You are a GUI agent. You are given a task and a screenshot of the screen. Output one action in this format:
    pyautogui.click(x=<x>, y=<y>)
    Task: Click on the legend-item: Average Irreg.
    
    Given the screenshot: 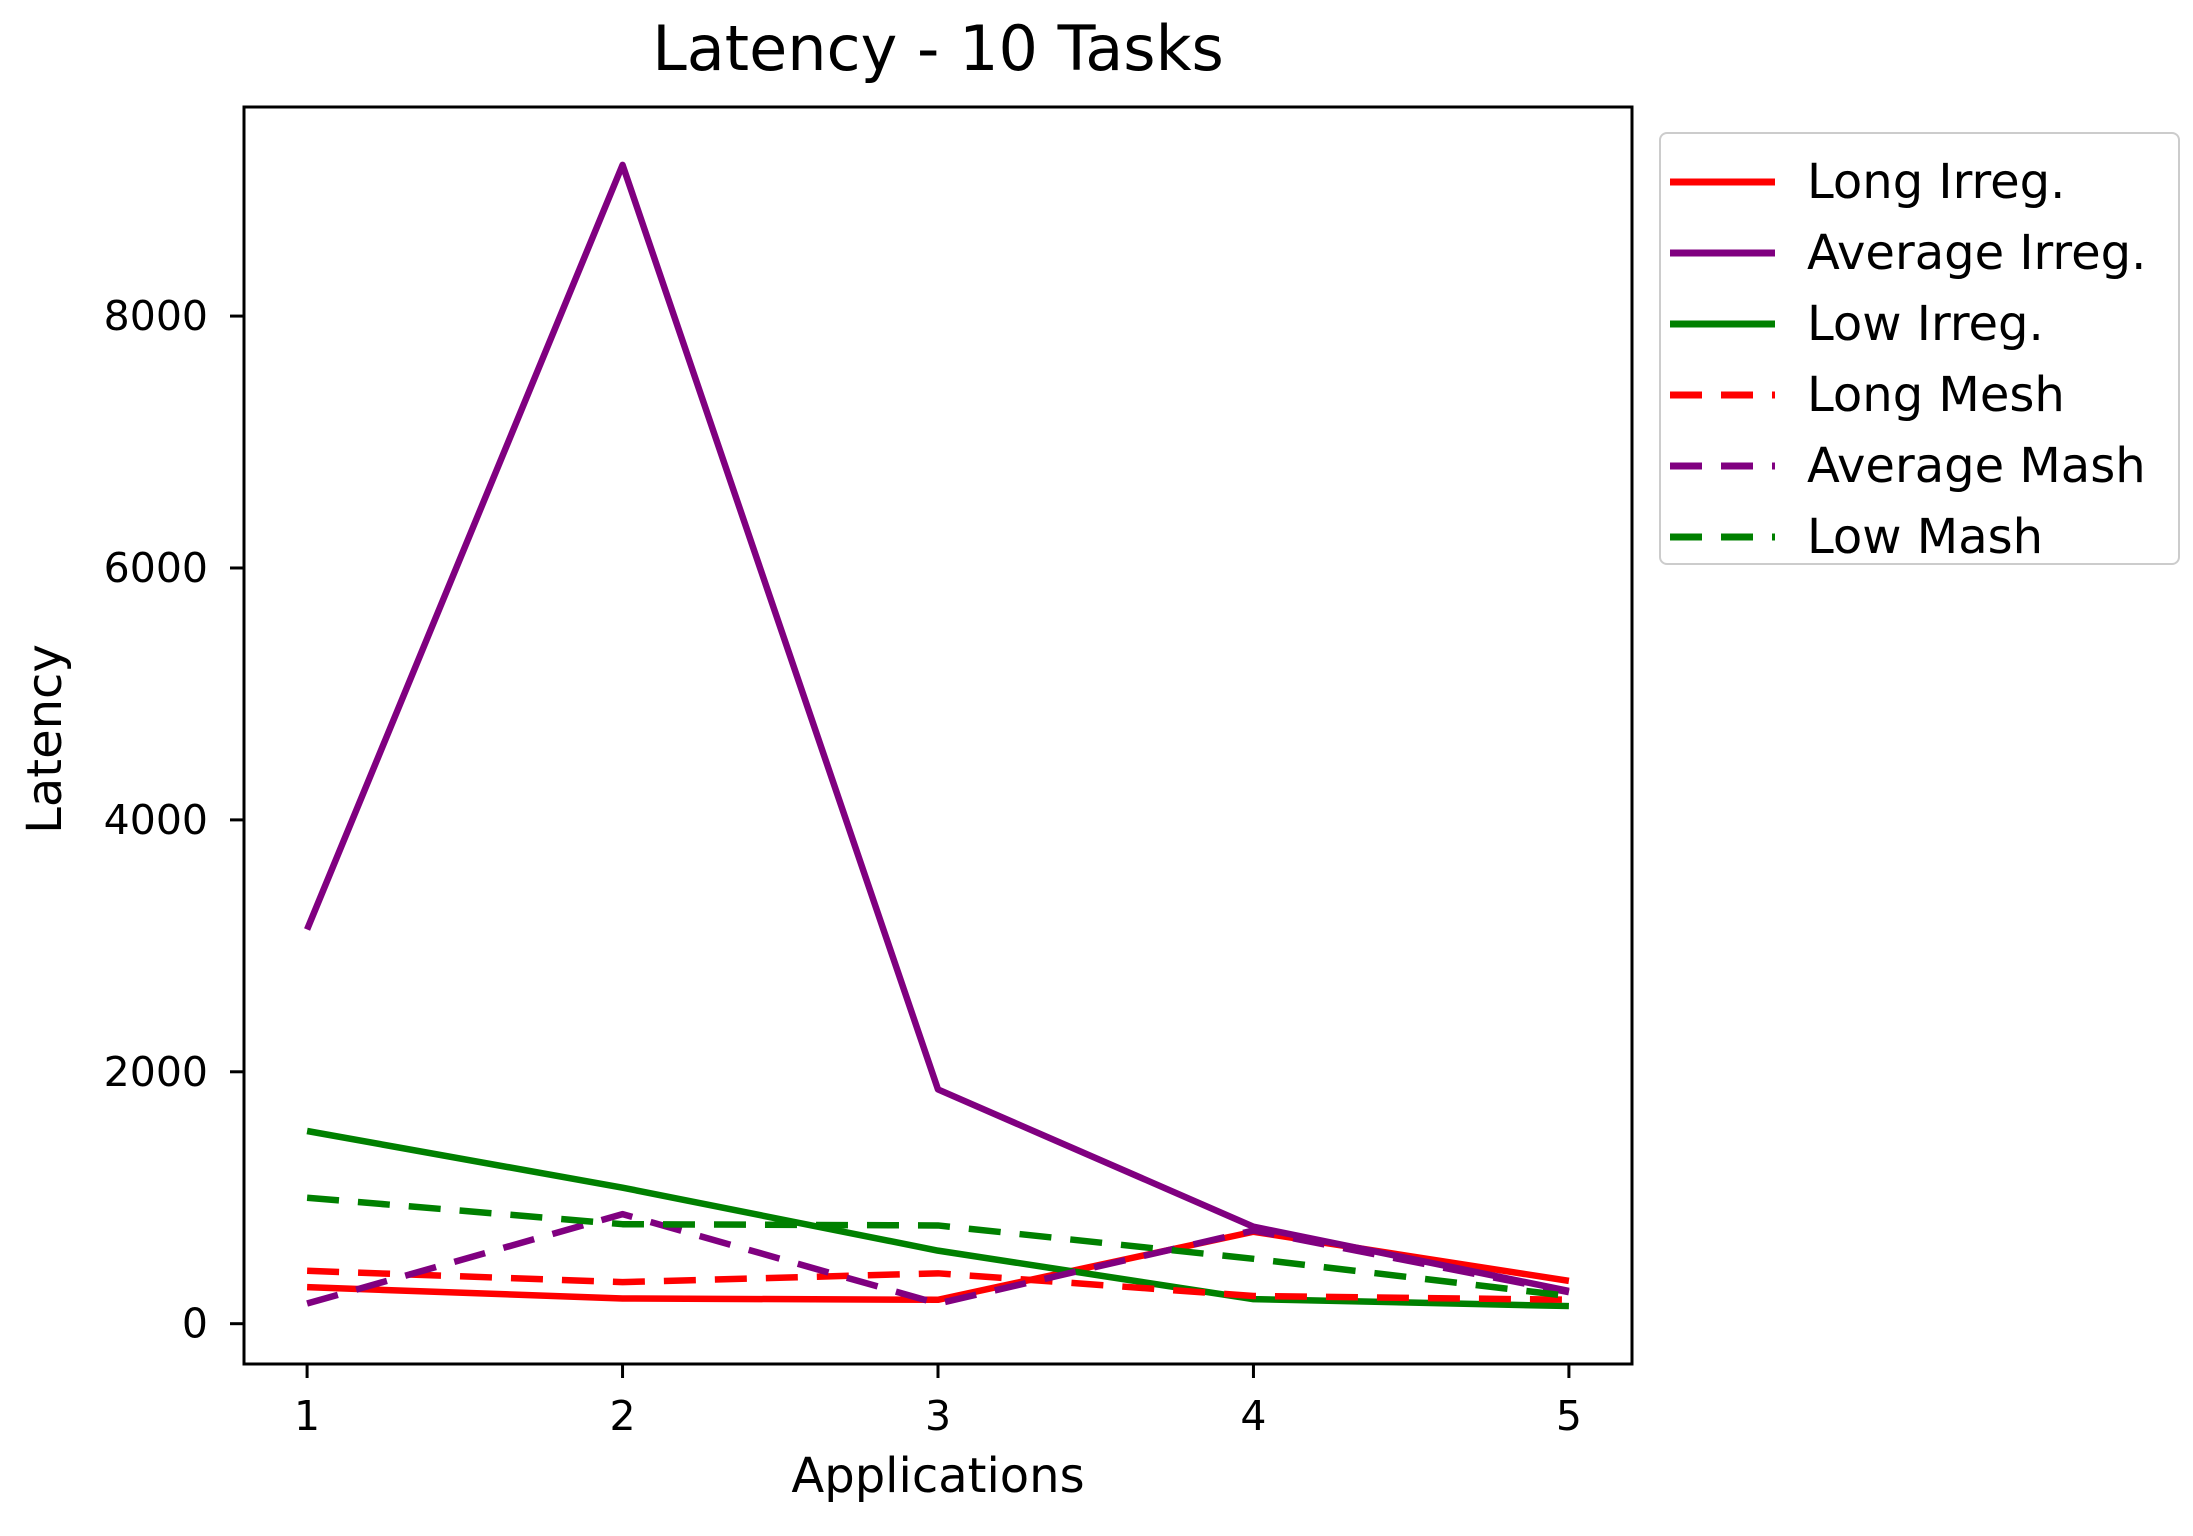 What is the action you would take?
    pyautogui.click(x=1919, y=252)
    